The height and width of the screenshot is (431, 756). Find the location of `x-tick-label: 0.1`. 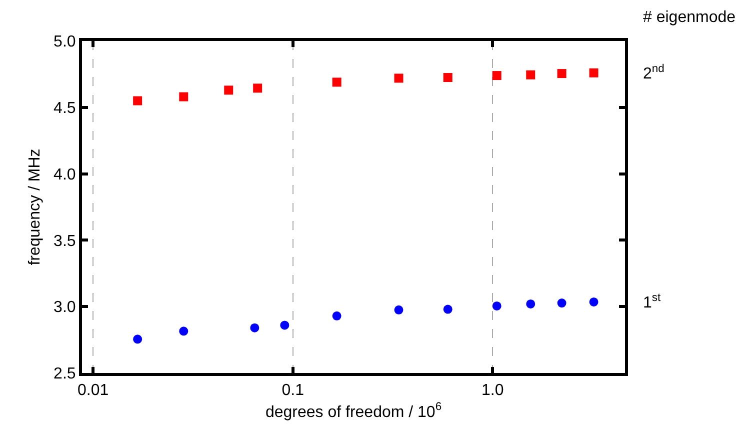

x-tick-label: 0.1 is located at coordinates (293, 391).